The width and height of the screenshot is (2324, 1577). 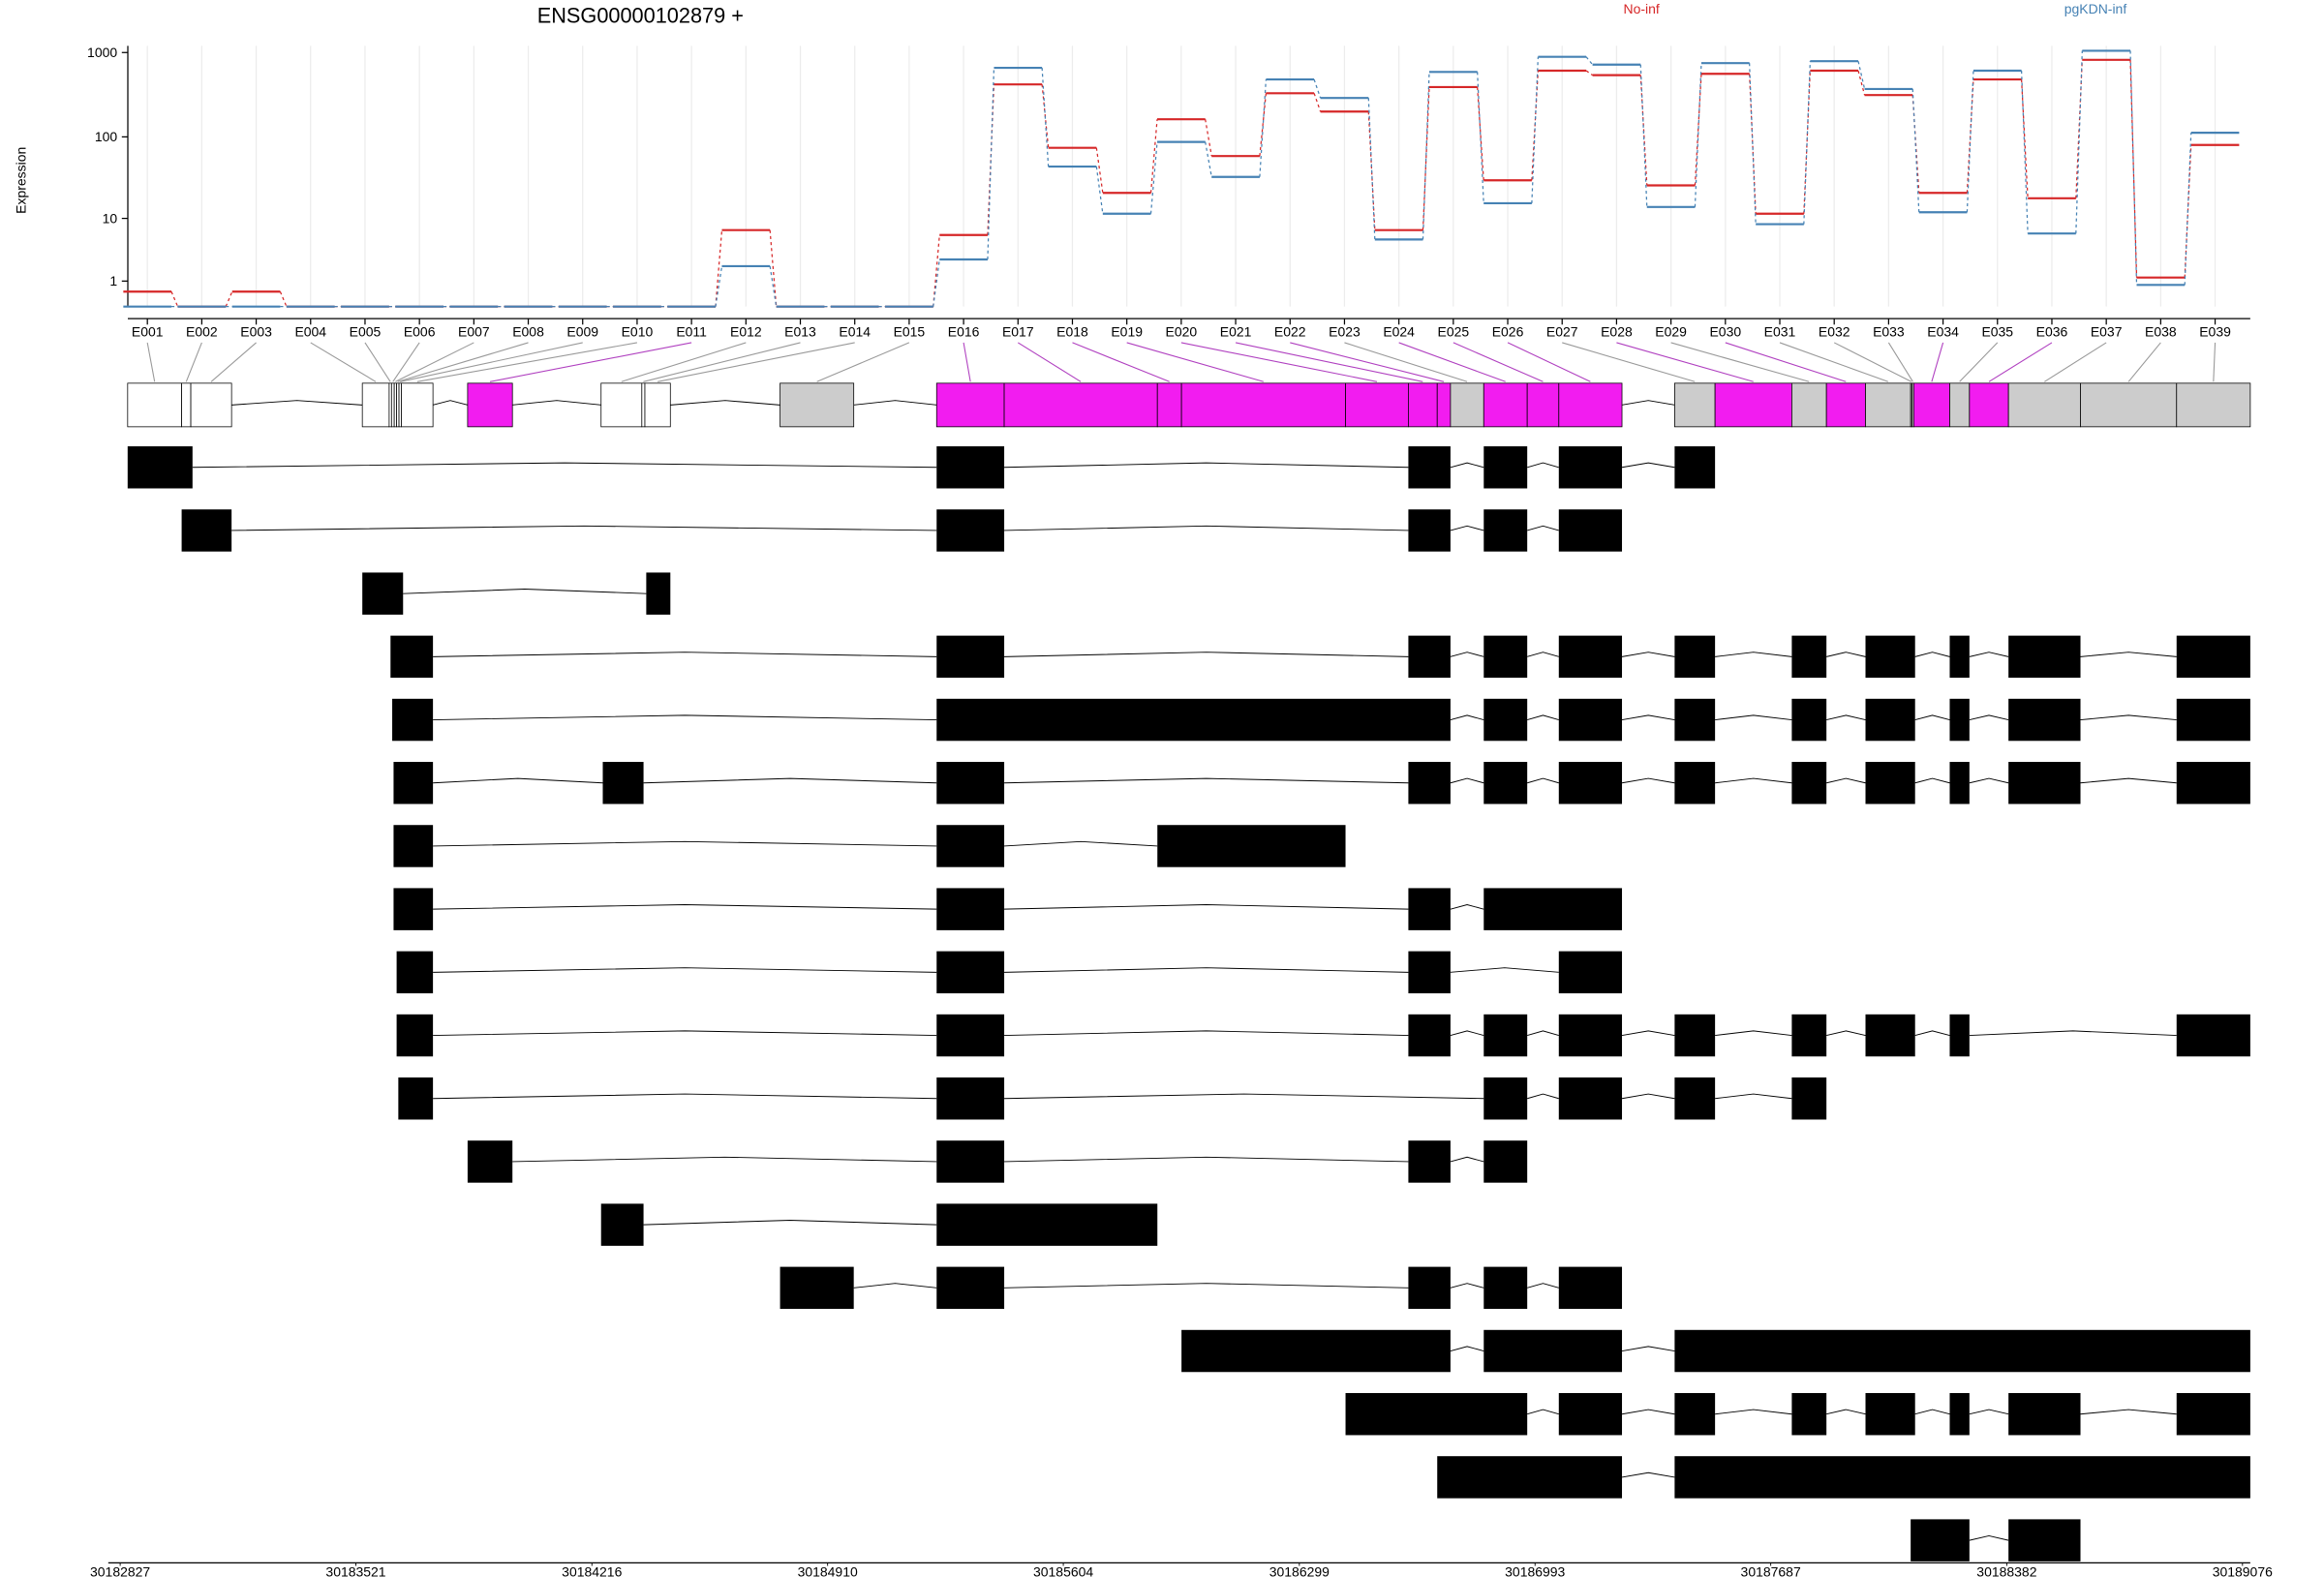 I want to click on exon-label: E029, so click(x=1671, y=332).